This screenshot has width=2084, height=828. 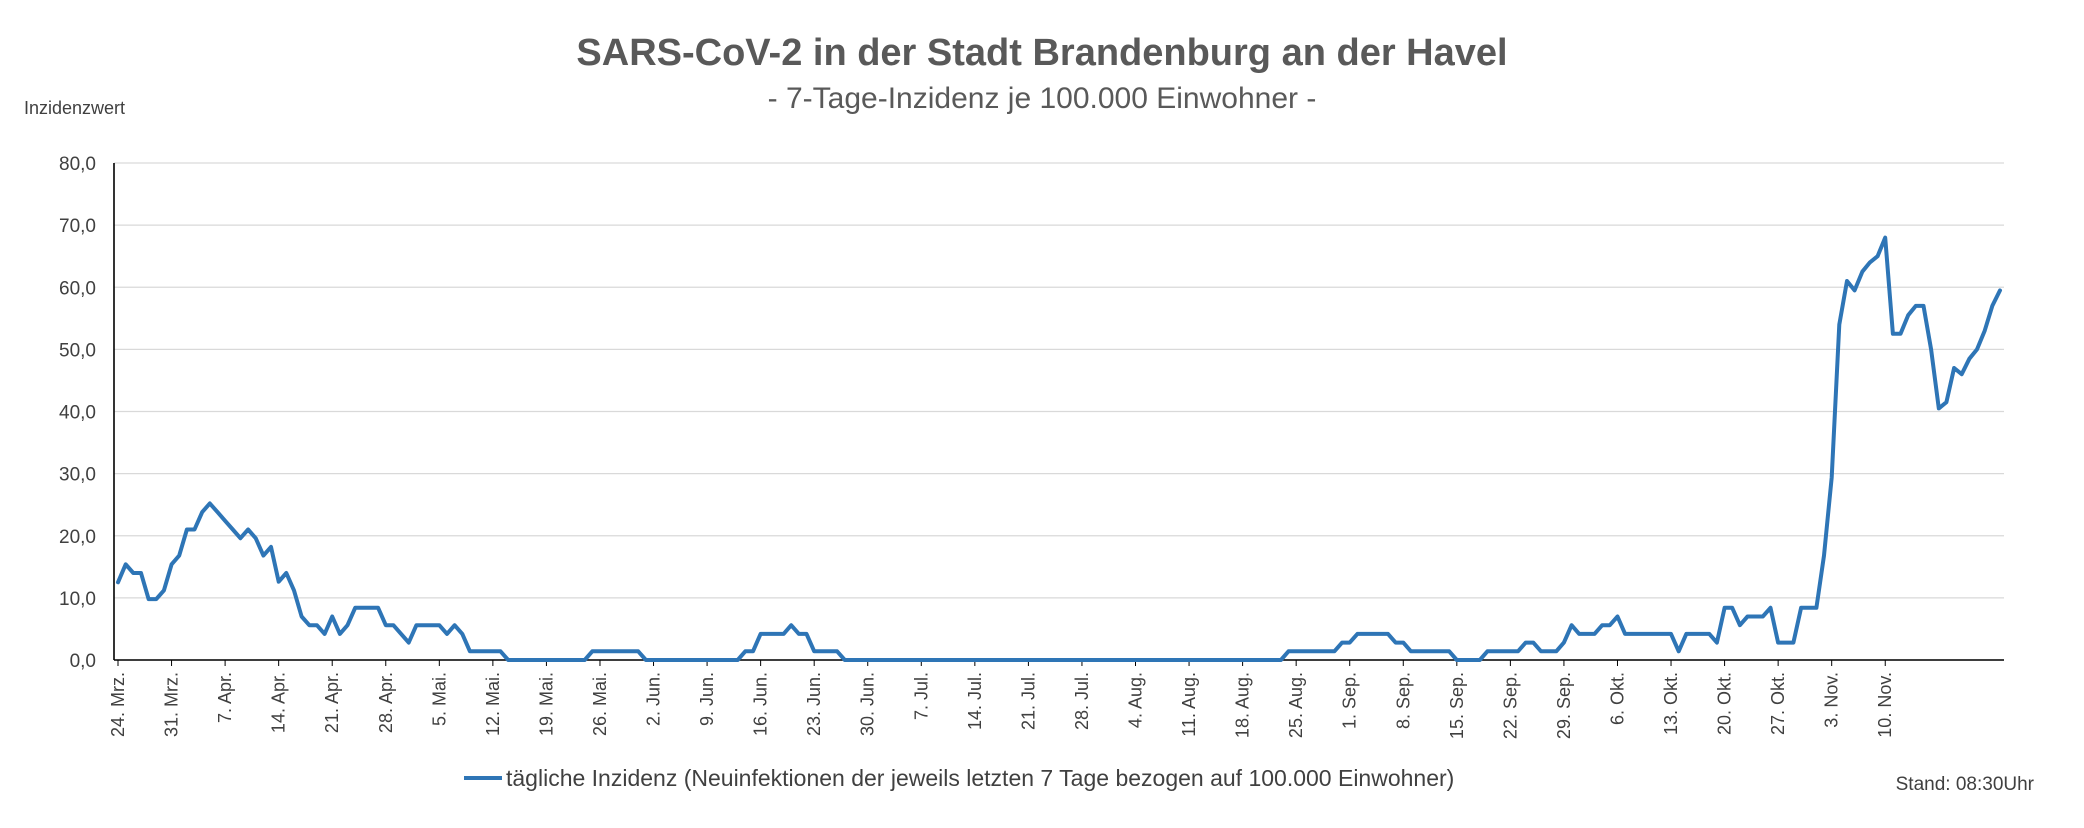 What do you see at coordinates (386, 702) in the screenshot?
I see `x-tick-label: 28. Apr.` at bounding box center [386, 702].